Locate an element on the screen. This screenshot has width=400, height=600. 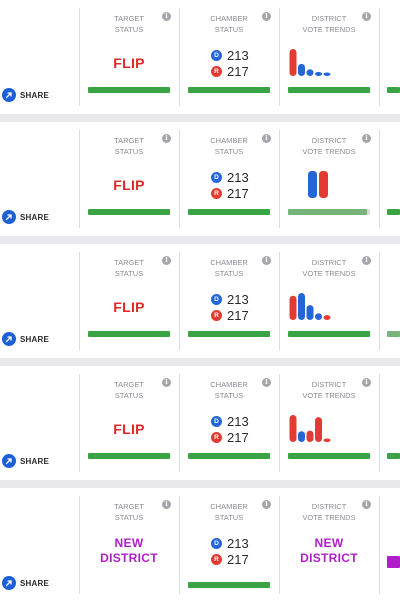
target-status-column: TARGET STATUS i NEW DISTRICT is located at coordinates (129, 544).